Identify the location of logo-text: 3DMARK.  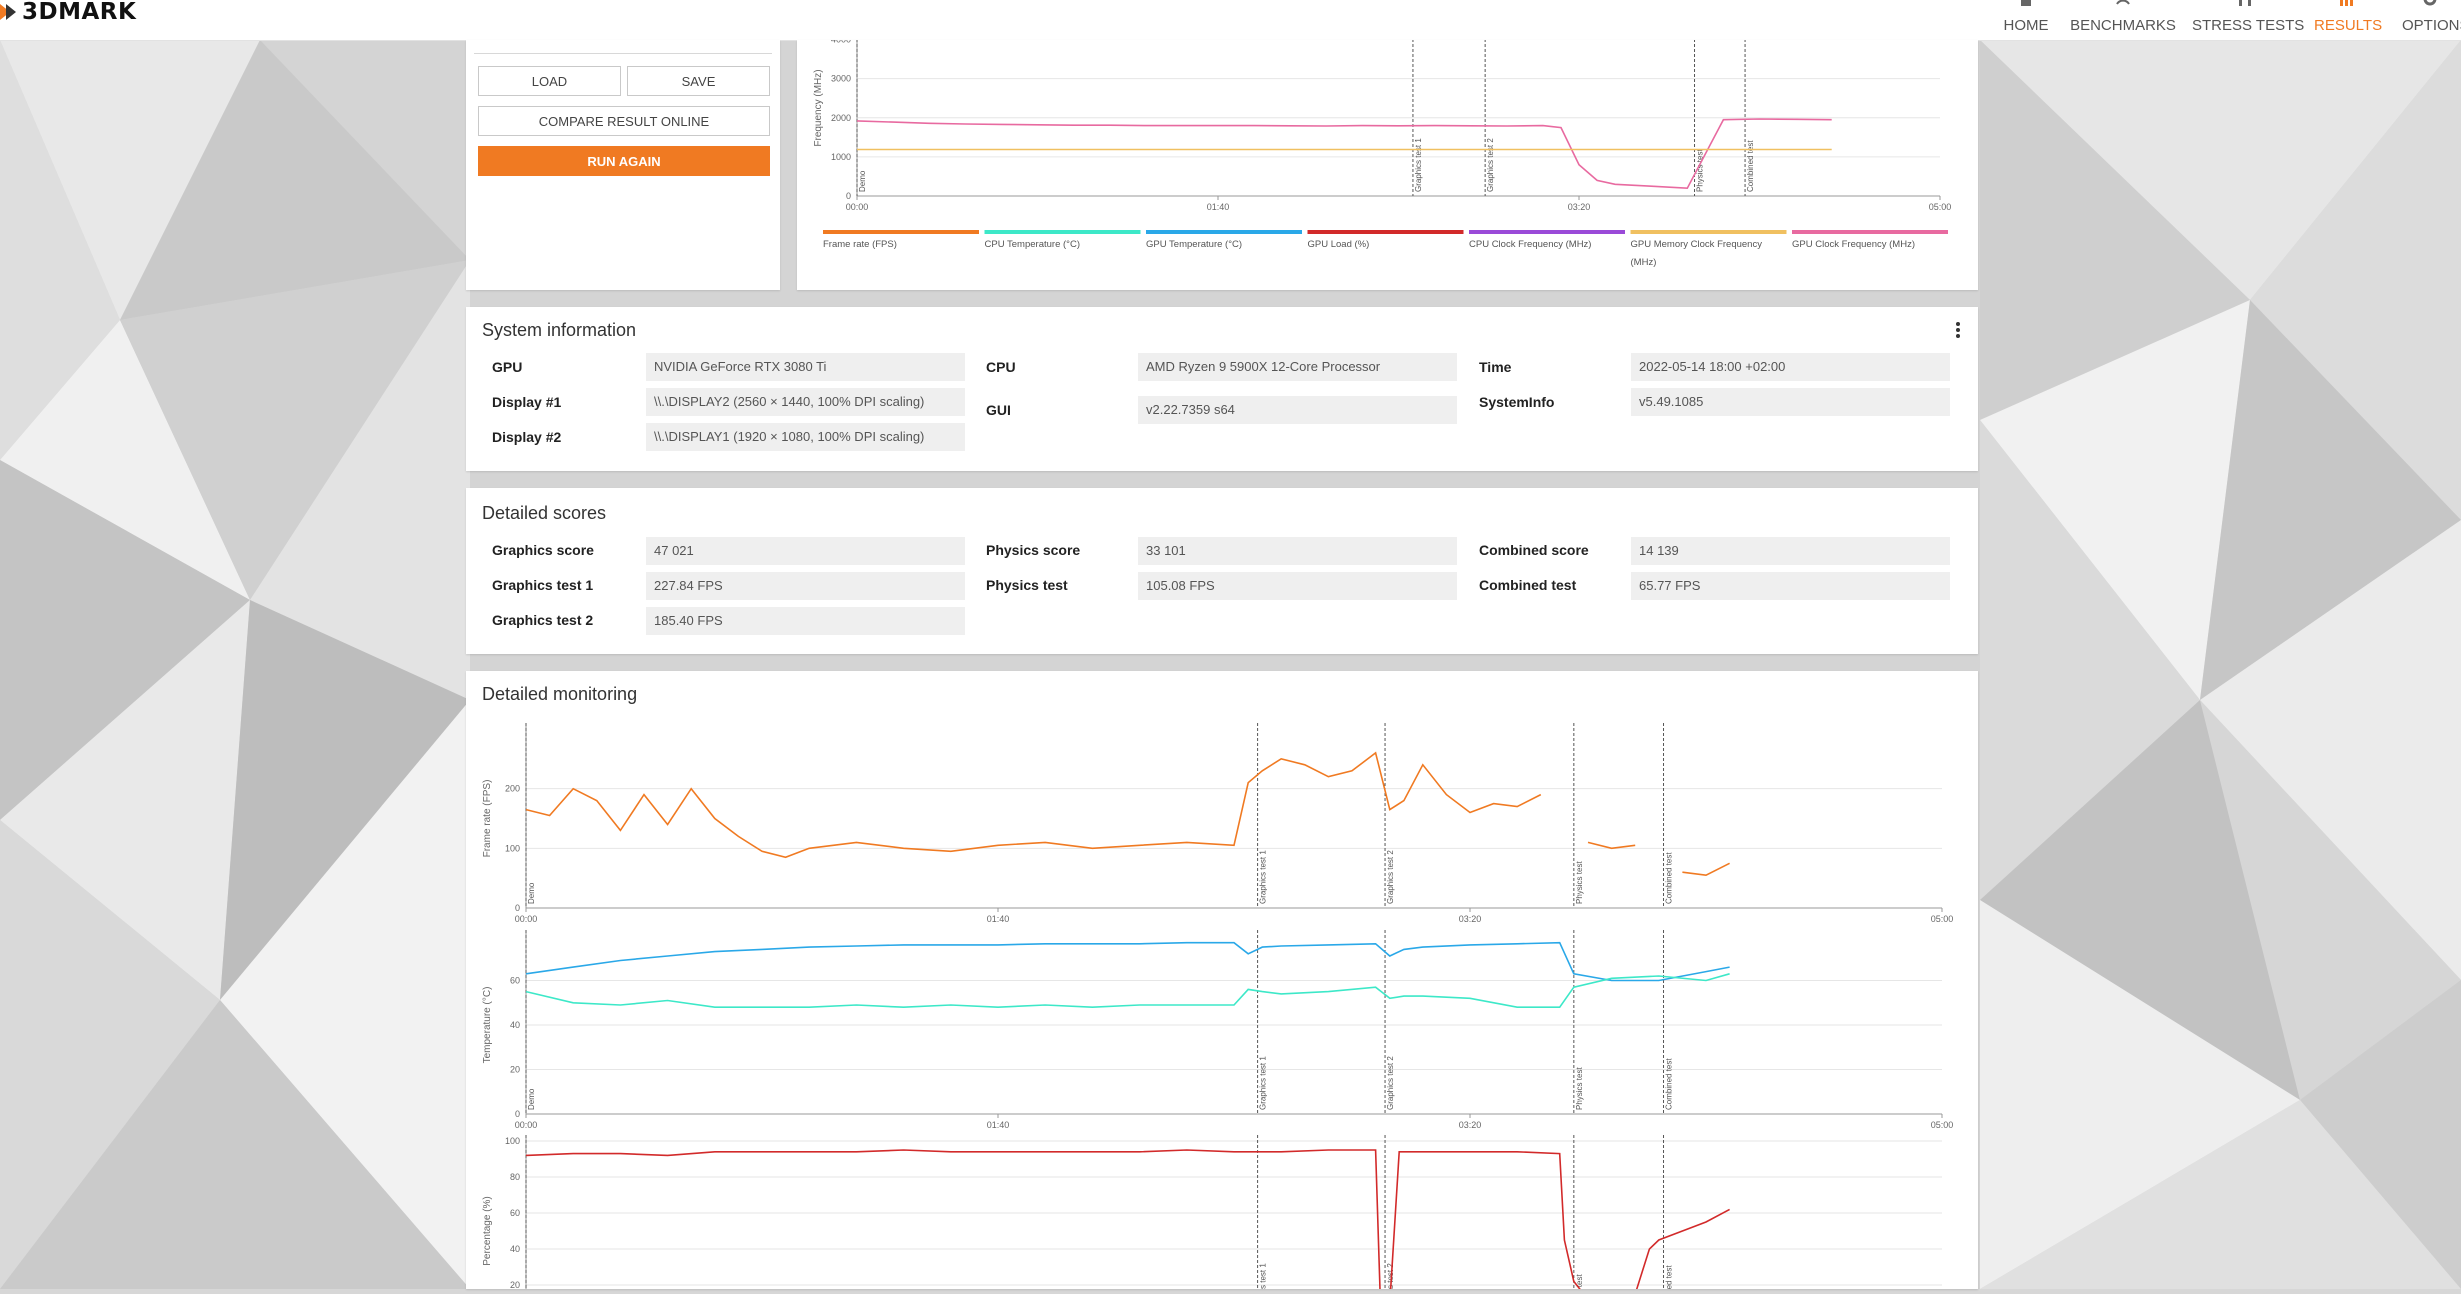
(79, 12).